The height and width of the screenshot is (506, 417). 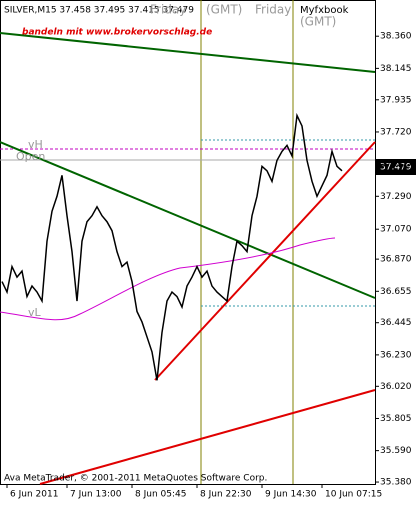 What do you see at coordinates (396, 387) in the screenshot?
I see `y-tick-label: 36.020` at bounding box center [396, 387].